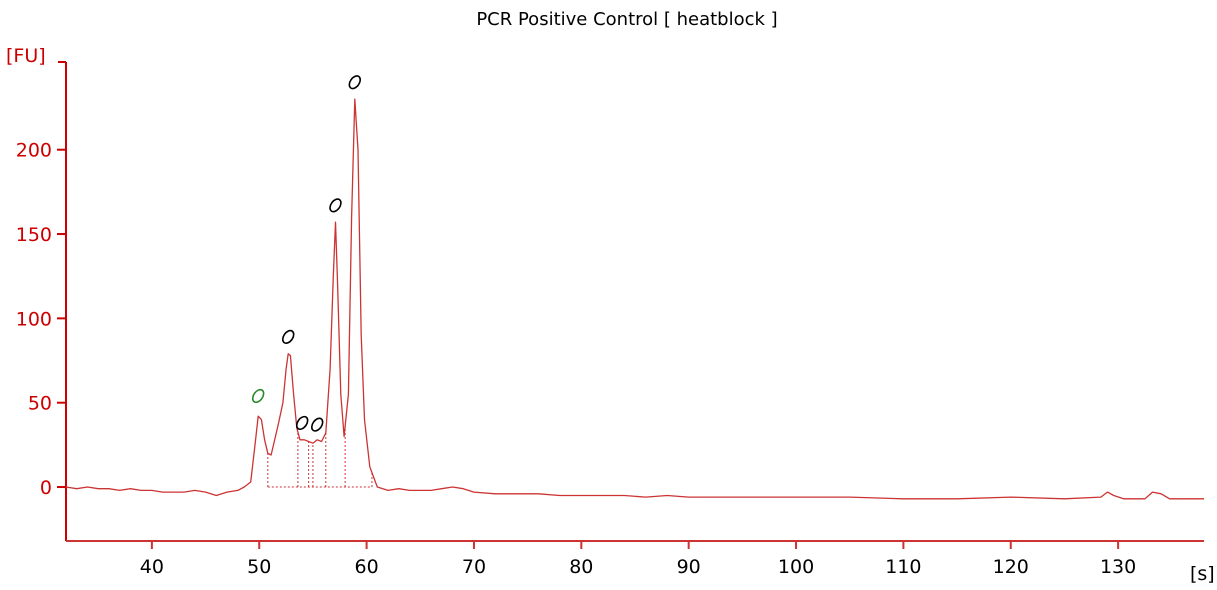 The height and width of the screenshot is (590, 1217). I want to click on x-tick-label: 120, so click(1011, 567).